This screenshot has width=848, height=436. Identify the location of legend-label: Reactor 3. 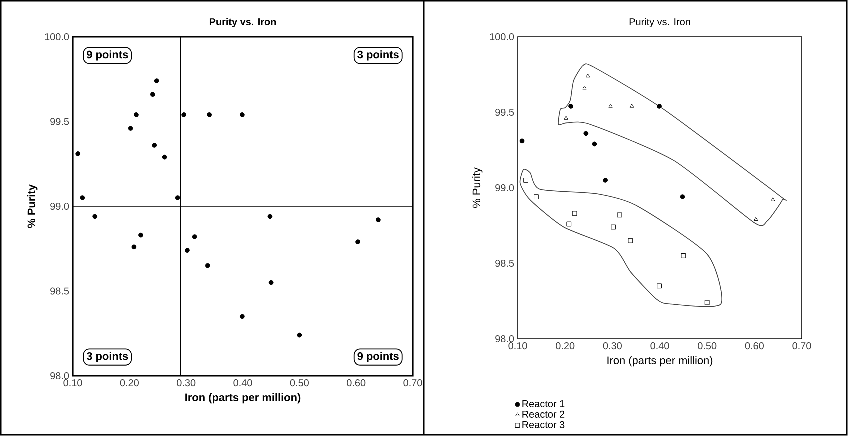
(543, 424).